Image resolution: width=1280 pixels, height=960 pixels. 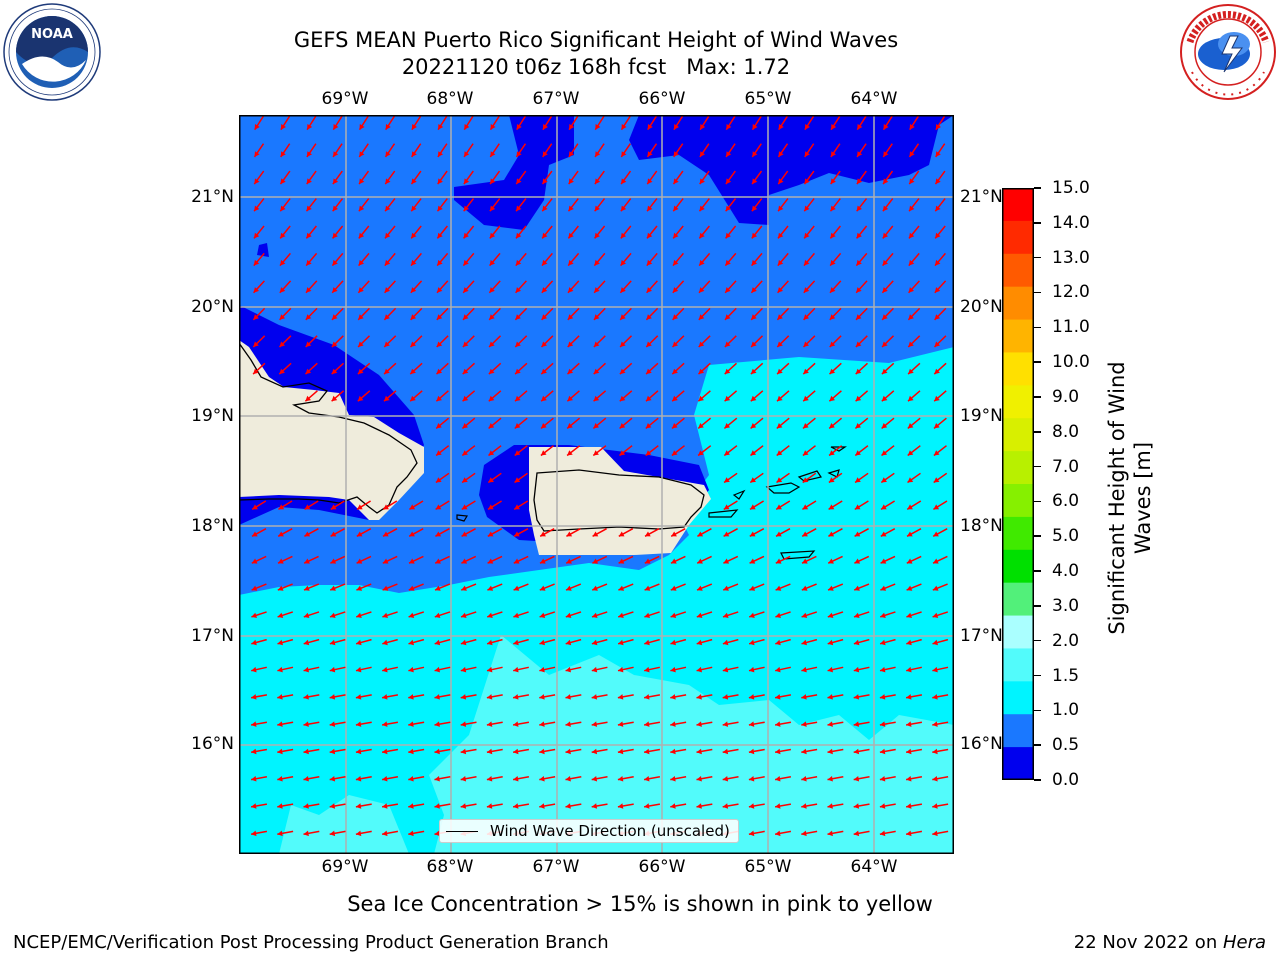 I want to click on ocean-band-0-0-5-dot, so click(x=263, y=250).